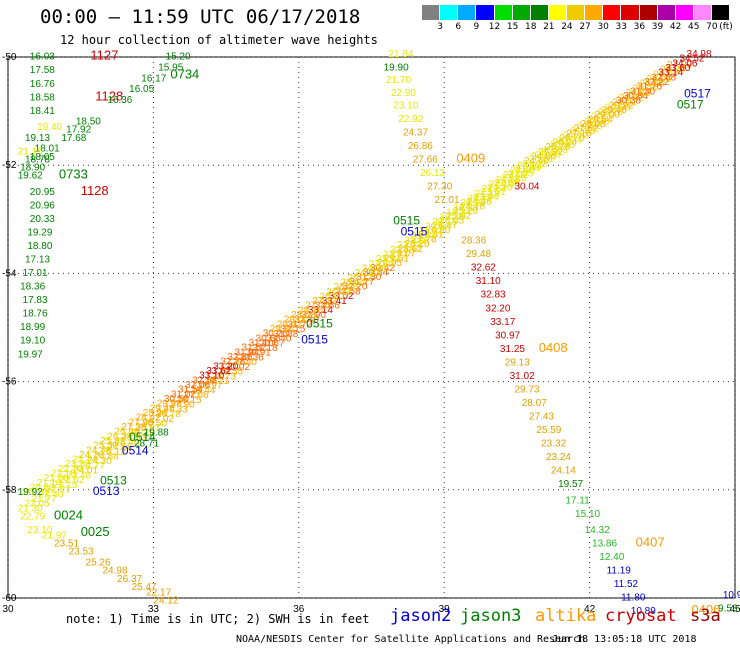 The image size is (740, 650). I want to click on track-a-value: 19.88, so click(555, 150).